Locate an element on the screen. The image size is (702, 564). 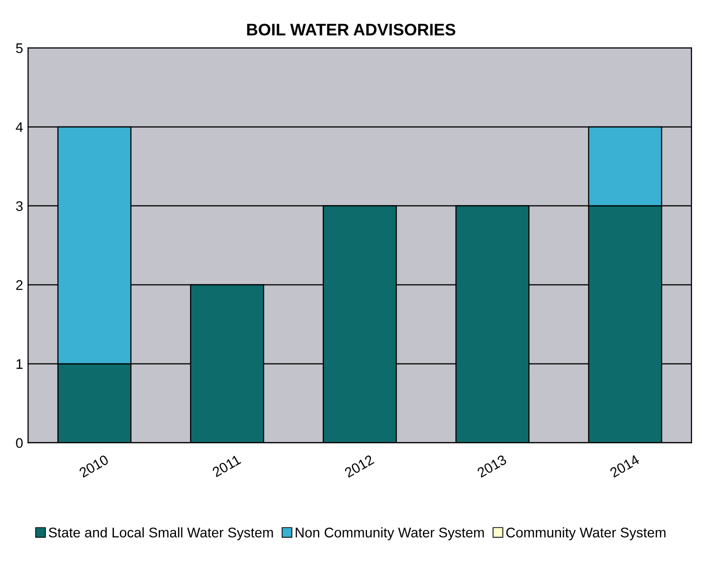
y-tick-label: 0 is located at coordinates (19, 443).